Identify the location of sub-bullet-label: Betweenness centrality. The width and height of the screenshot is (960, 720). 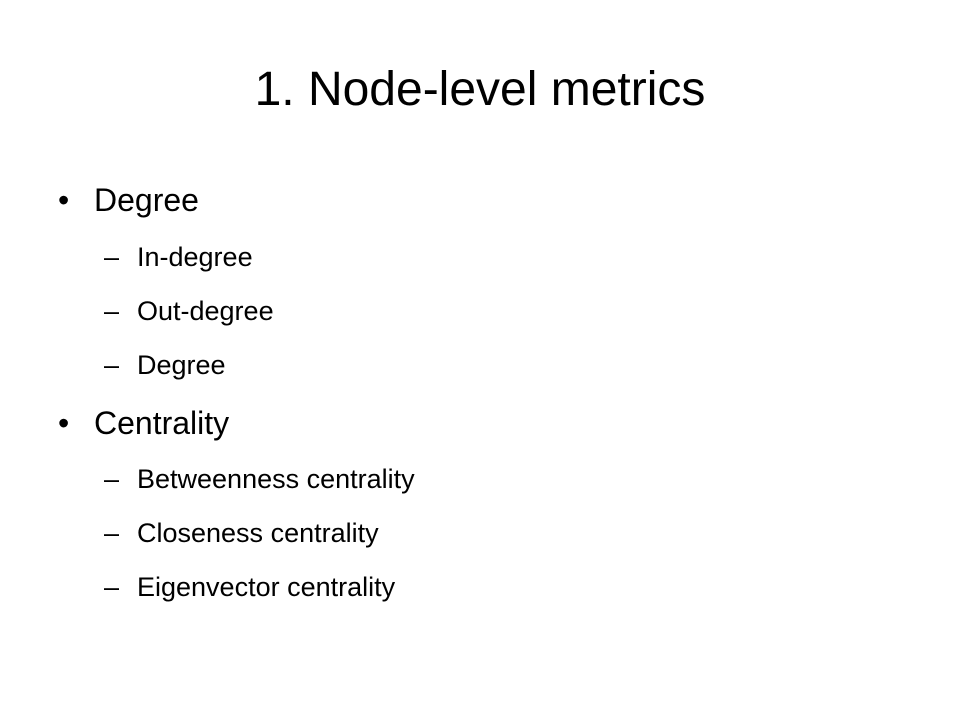
(276, 479).